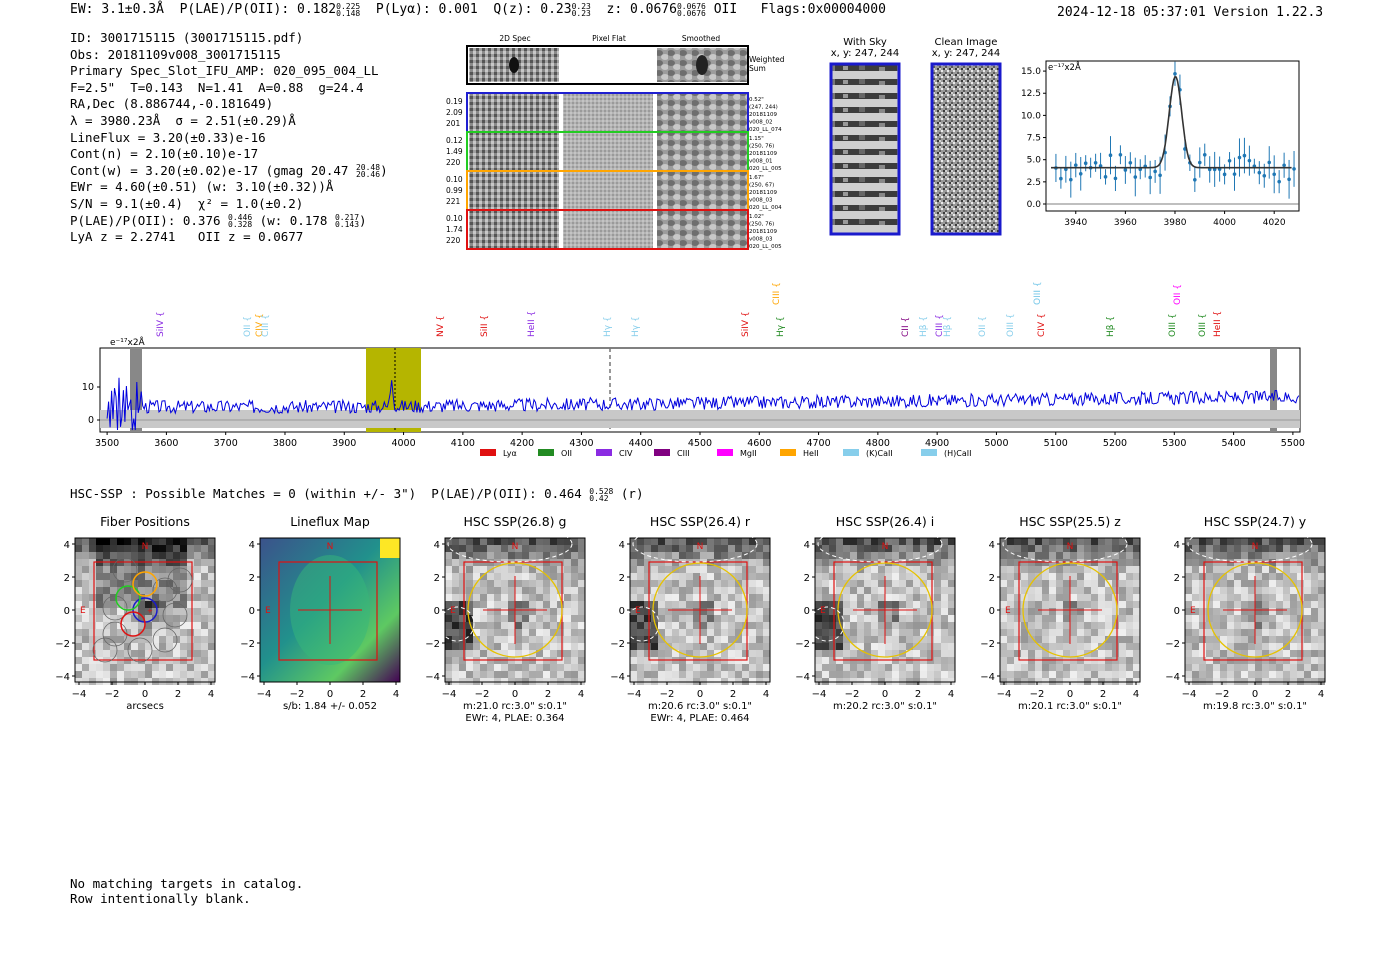 The image size is (1400, 953). What do you see at coordinates (1031, 94) in the screenshot?
I see `zoom-ytick-label: 12.5` at bounding box center [1031, 94].